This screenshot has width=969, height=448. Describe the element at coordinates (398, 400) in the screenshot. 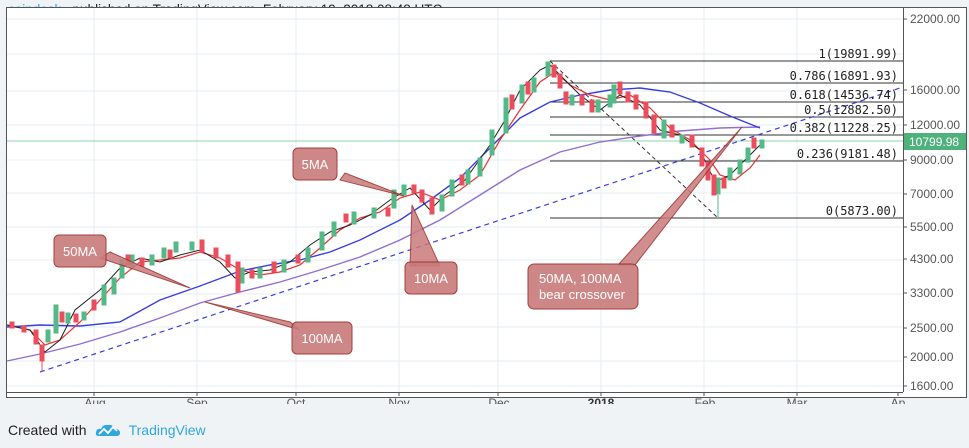

I see `x-tick: Nov` at that location.